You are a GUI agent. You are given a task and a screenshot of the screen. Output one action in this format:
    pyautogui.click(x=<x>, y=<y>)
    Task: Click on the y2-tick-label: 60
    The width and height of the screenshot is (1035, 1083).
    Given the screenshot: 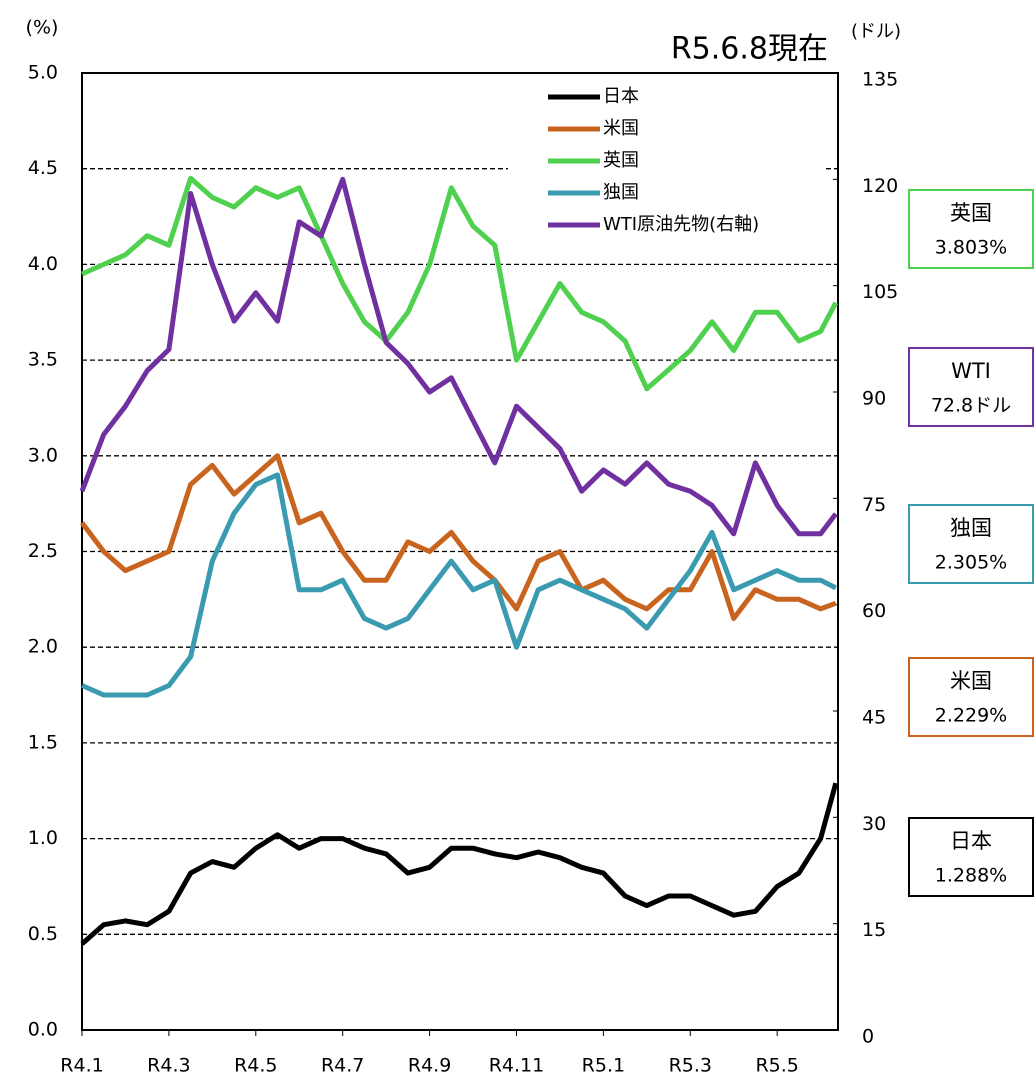 What is the action you would take?
    pyautogui.click(x=874, y=611)
    